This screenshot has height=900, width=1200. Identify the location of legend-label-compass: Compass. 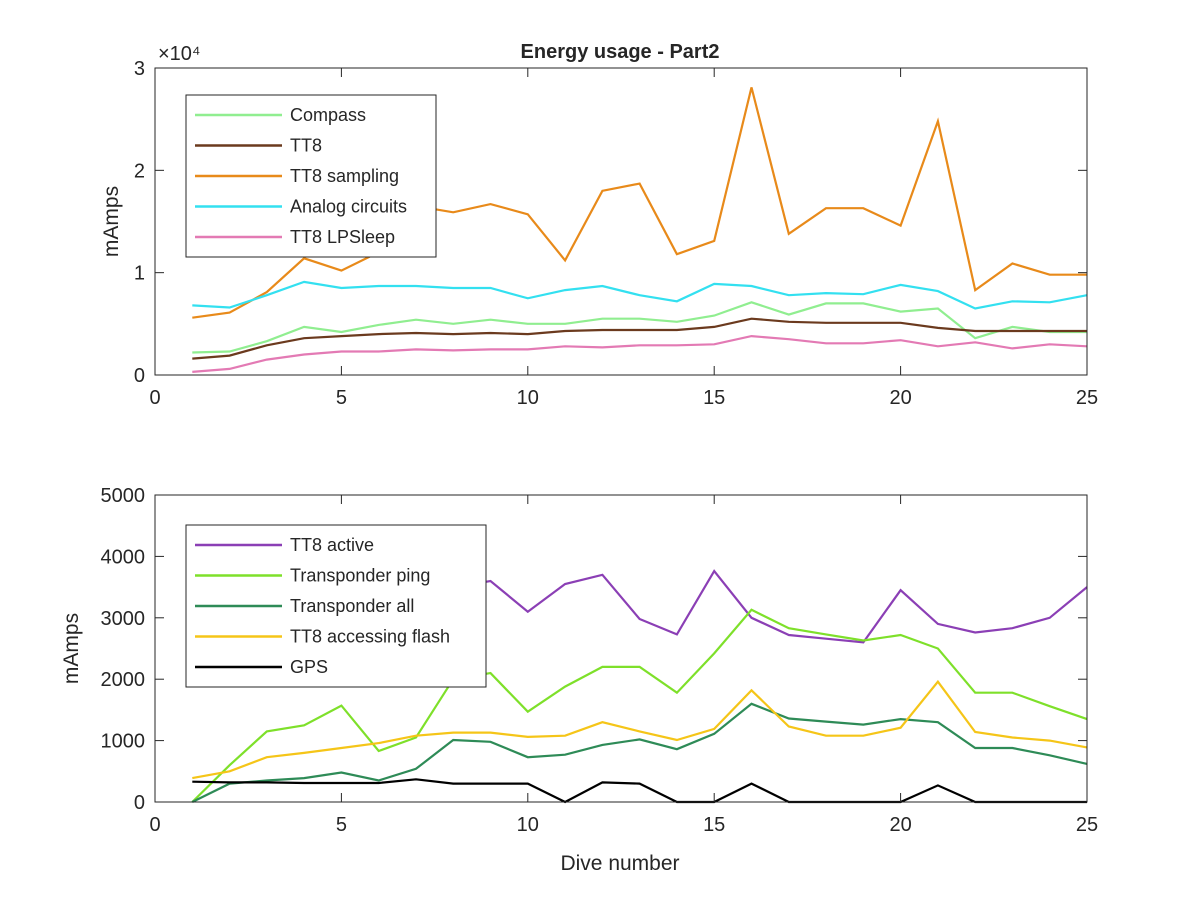
(328, 115).